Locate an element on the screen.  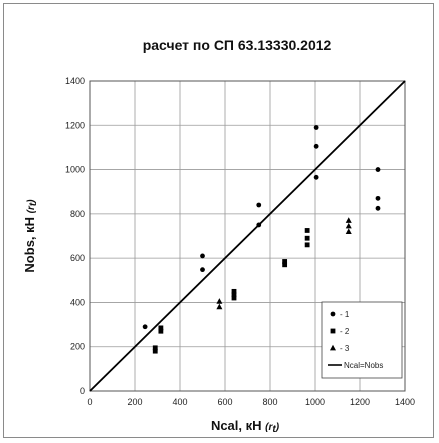
x-tick-label: 200 is located at coordinates (134, 402).